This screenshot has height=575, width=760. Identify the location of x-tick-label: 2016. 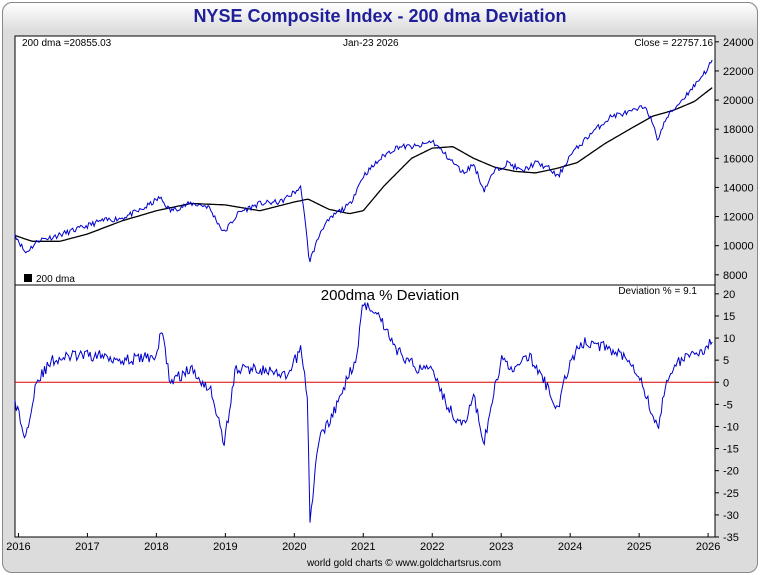
(18, 547).